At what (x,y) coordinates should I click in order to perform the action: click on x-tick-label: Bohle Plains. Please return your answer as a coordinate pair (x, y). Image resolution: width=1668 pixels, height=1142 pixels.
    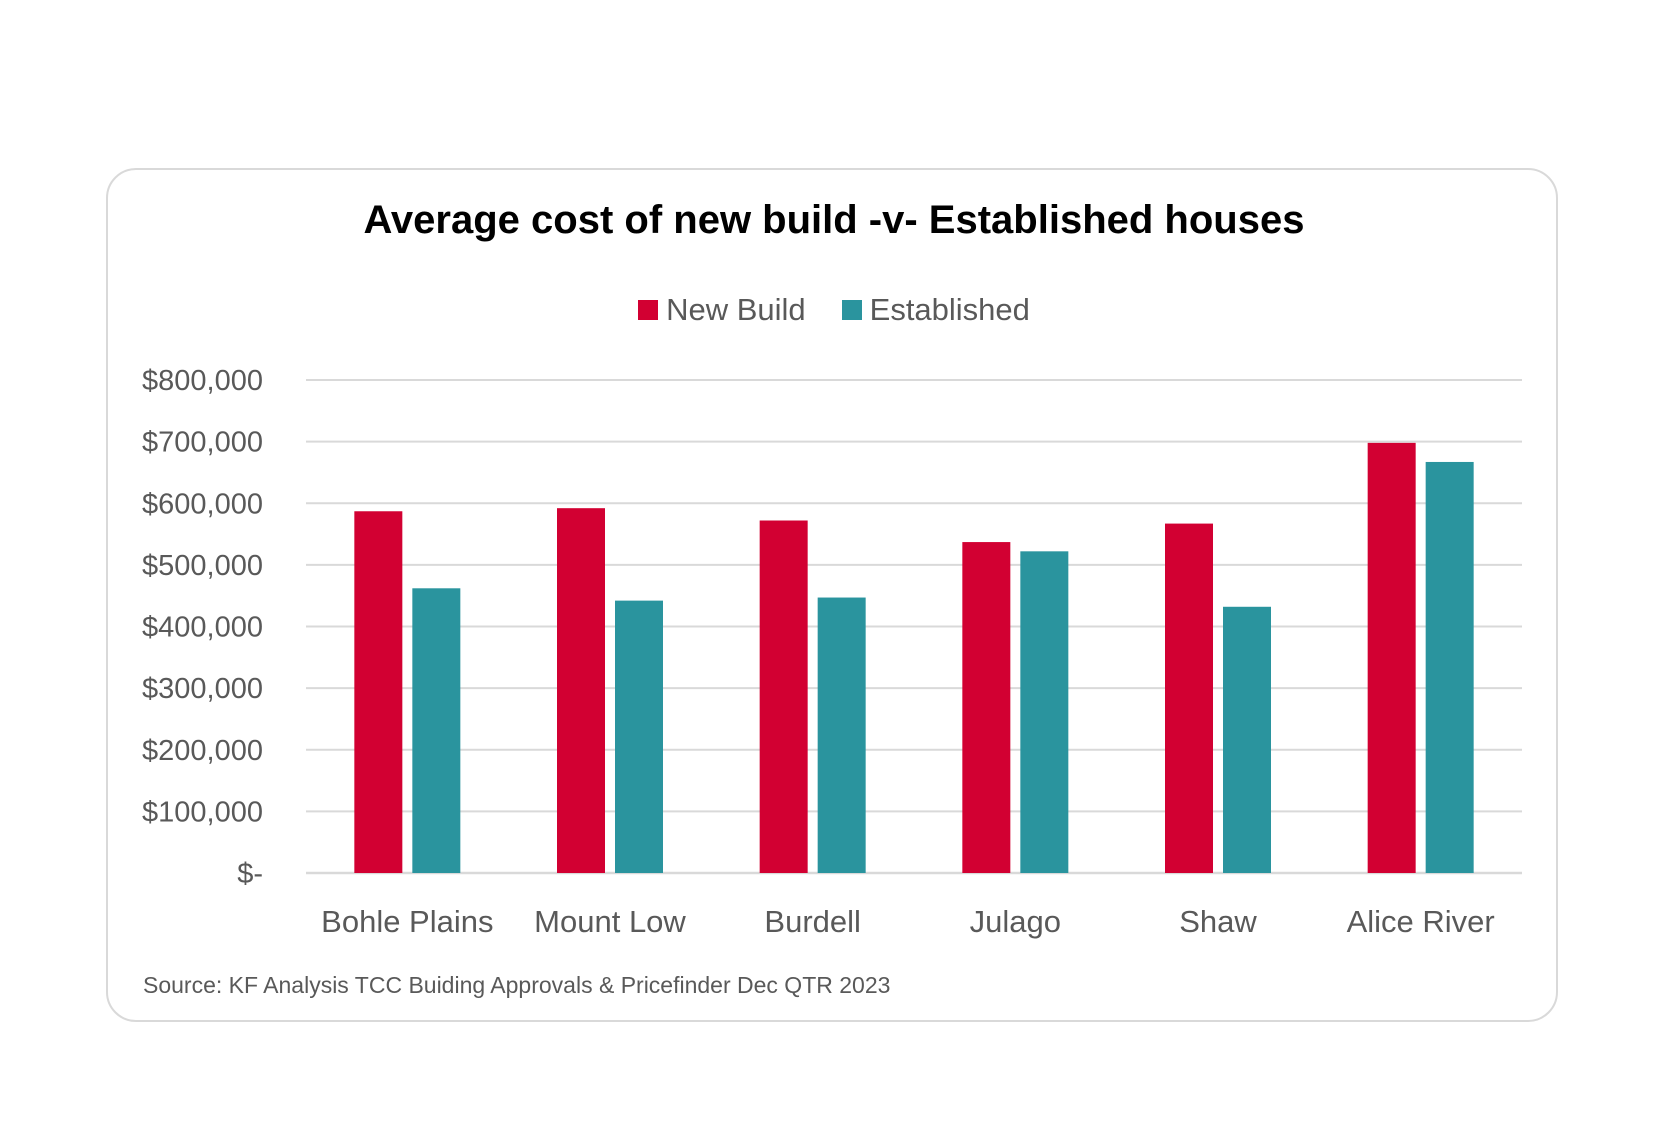
    Looking at the image, I should click on (407, 921).